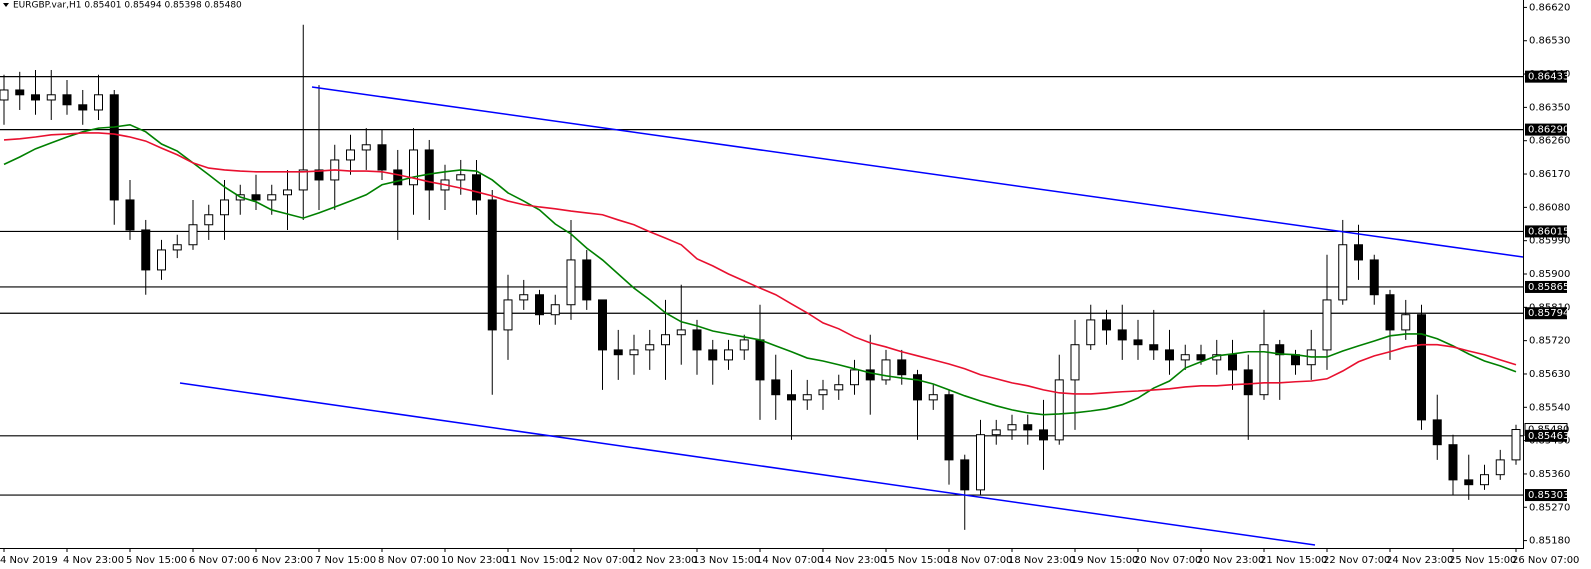 This screenshot has width=1591, height=569. I want to click on level-label: 0.86433, so click(1548, 77).